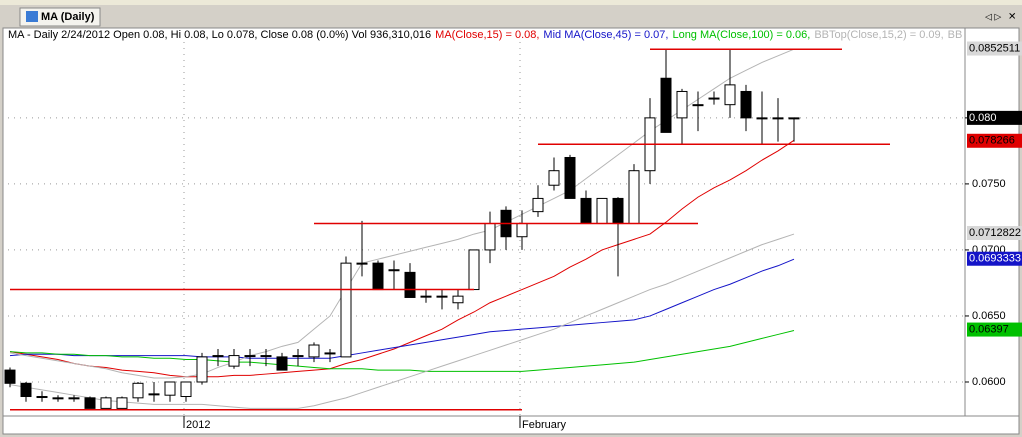 Image resolution: width=1022 pixels, height=437 pixels. Describe the element at coordinates (983, 118) in the screenshot. I see `price-flag-label: 0.080` at that location.